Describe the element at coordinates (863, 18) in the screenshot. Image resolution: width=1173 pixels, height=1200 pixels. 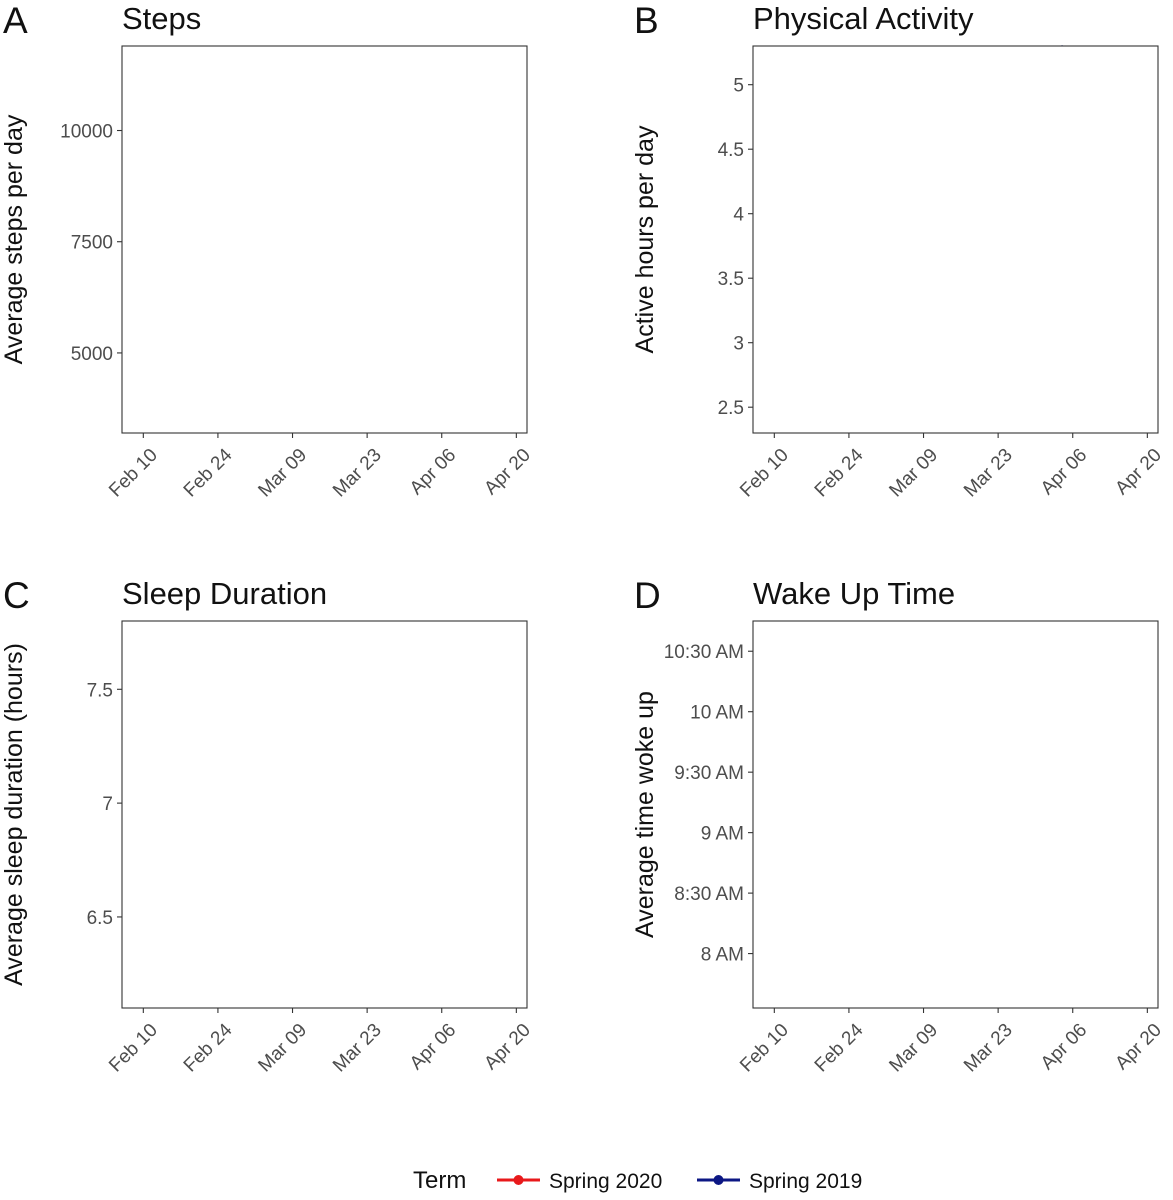
I see `panel-title-b: Physical Activity` at that location.